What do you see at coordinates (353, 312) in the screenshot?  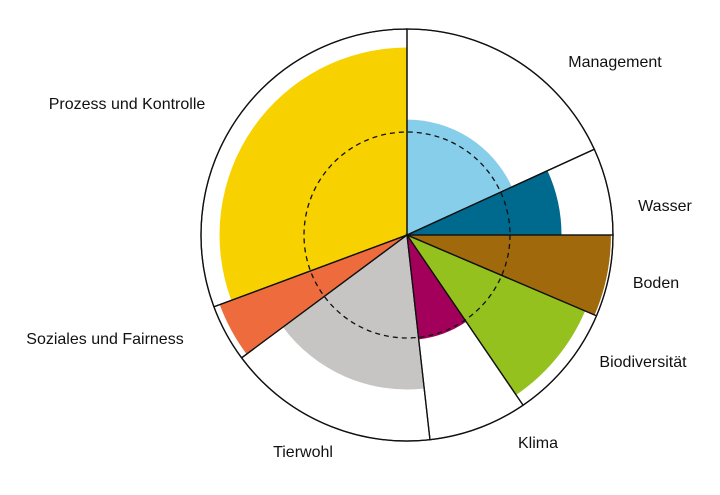 I see `sector-tierwohl` at bounding box center [353, 312].